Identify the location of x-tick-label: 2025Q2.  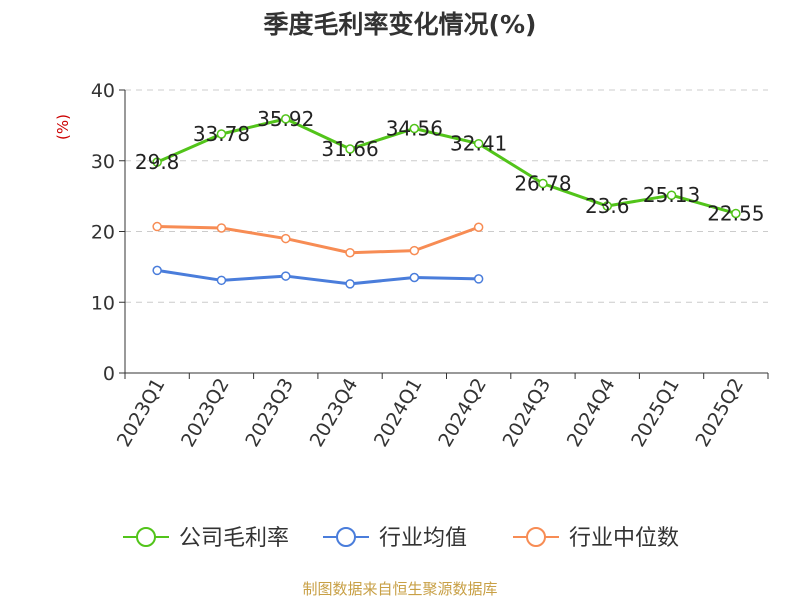
(719, 413).